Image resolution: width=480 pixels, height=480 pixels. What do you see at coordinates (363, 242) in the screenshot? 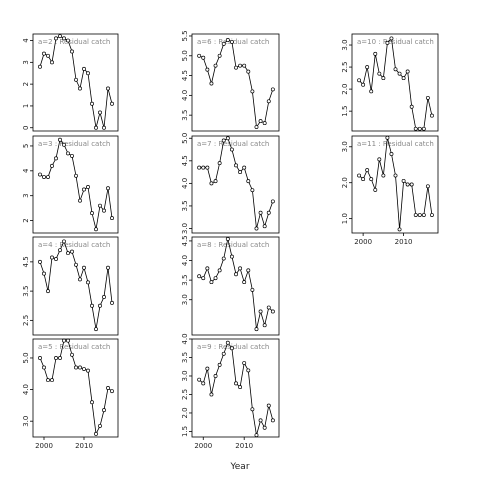
I see `x-tick-label: 2000` at bounding box center [363, 242].